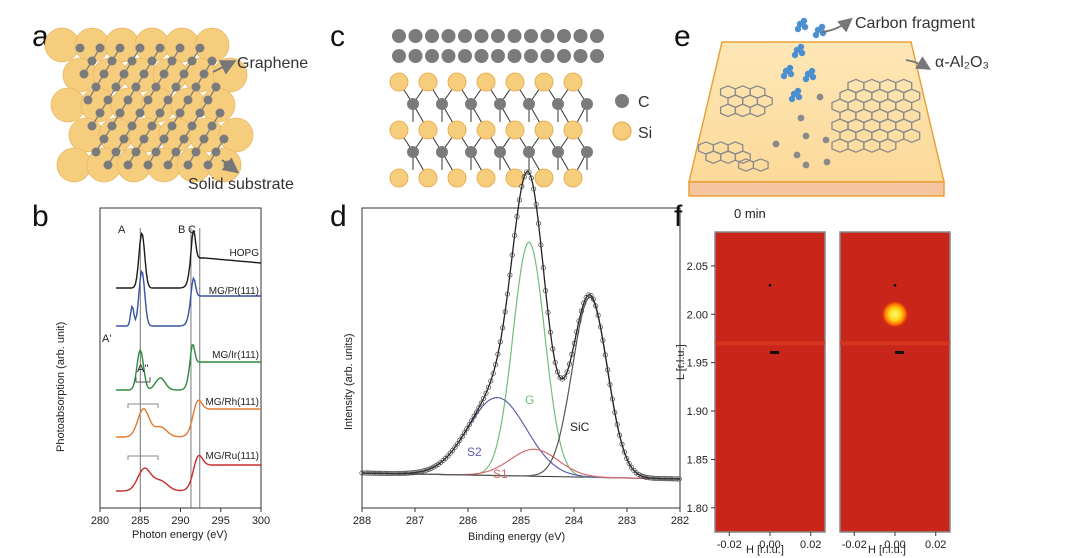  Describe the element at coordinates (697, 509) in the screenshot. I see `y-tick-label: 1.80` at that location.